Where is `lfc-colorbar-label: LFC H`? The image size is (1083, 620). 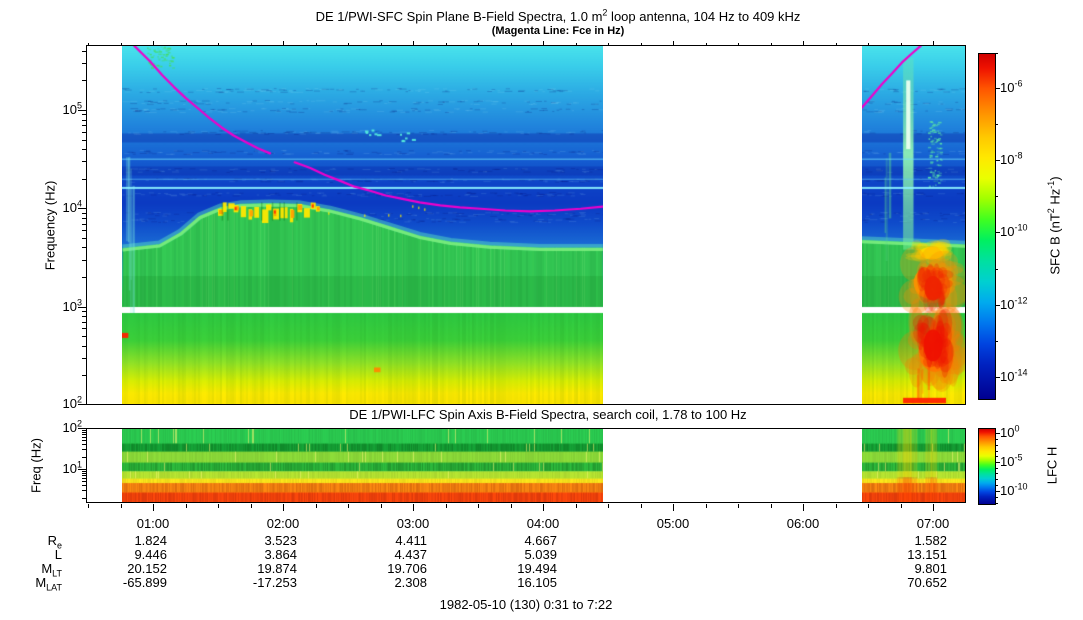 lfc-colorbar-label: LFC H is located at coordinates (1052, 465).